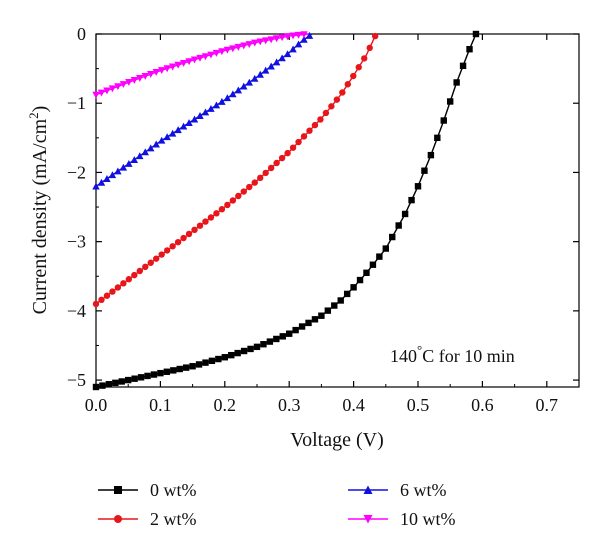 This screenshot has width=600, height=553. Describe the element at coordinates (225, 405) in the screenshot. I see `x-tick-label: 0.2` at that location.